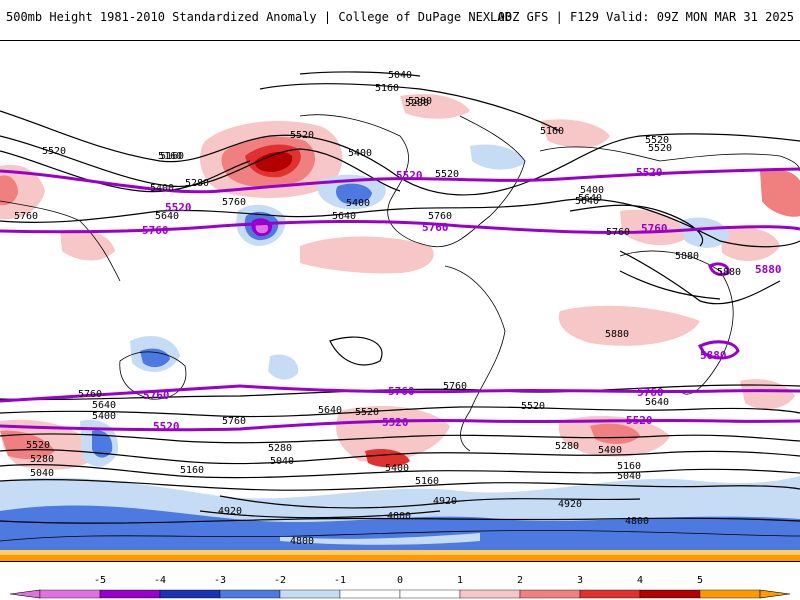 The height and width of the screenshot is (600, 800). Describe the element at coordinates (280, 580) in the screenshot. I see `legend-tick-label: -2` at that location.